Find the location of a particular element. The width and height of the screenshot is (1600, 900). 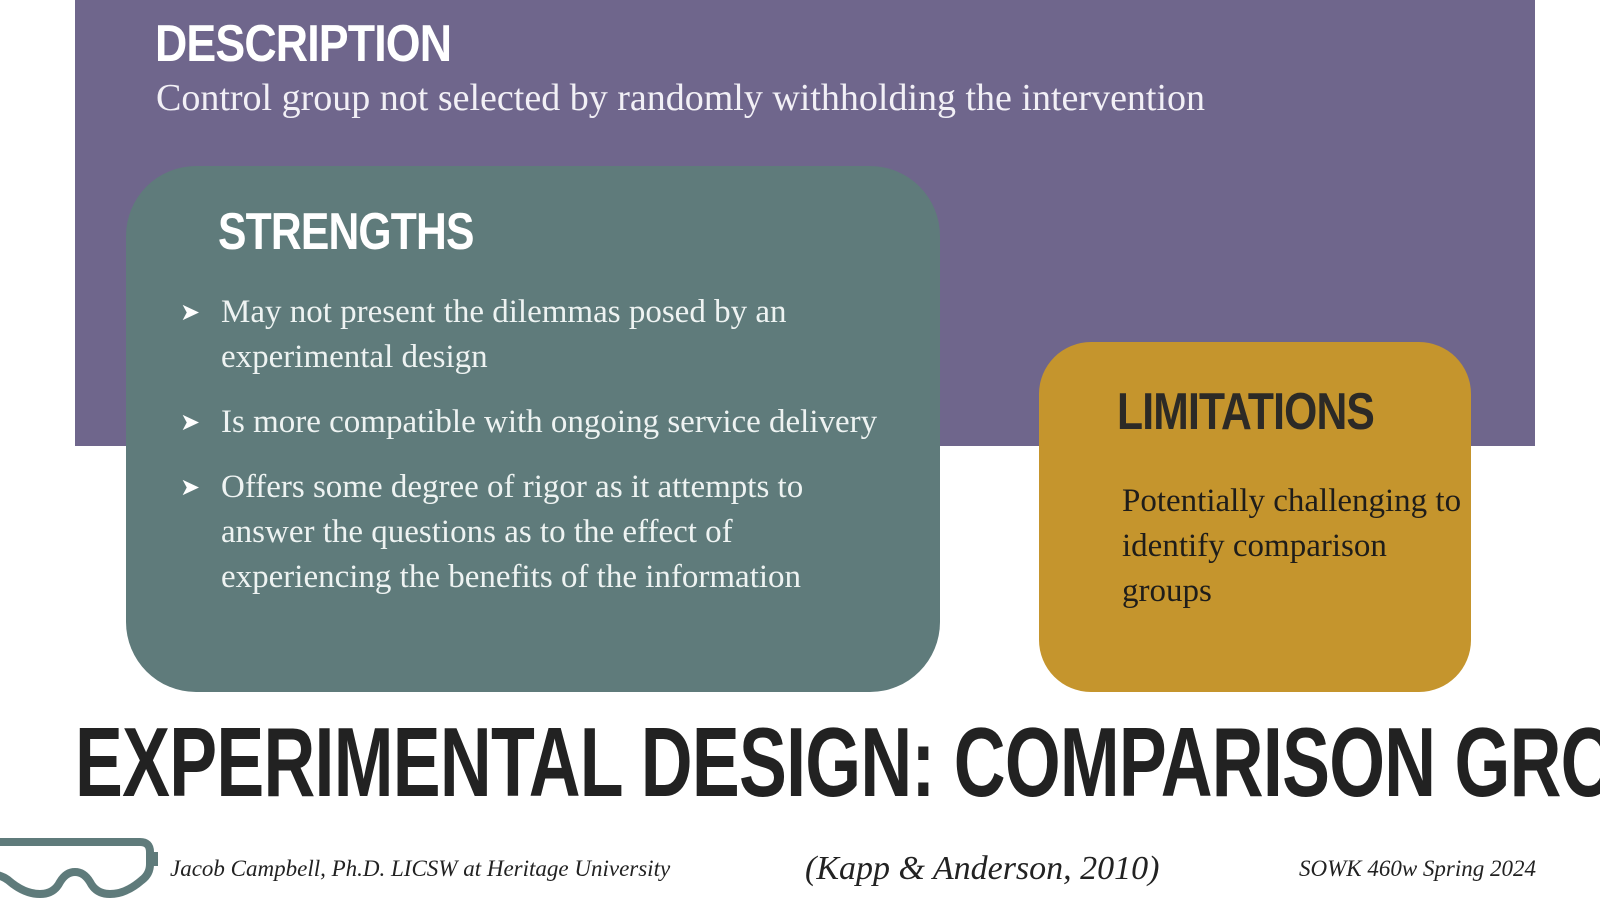

description-heading: DESCRIPTION is located at coordinates (303, 44).